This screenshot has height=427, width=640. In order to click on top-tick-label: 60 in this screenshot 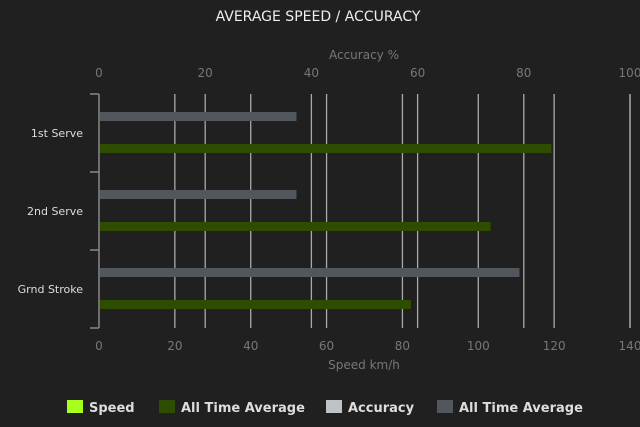, I will do `click(417, 73)`.